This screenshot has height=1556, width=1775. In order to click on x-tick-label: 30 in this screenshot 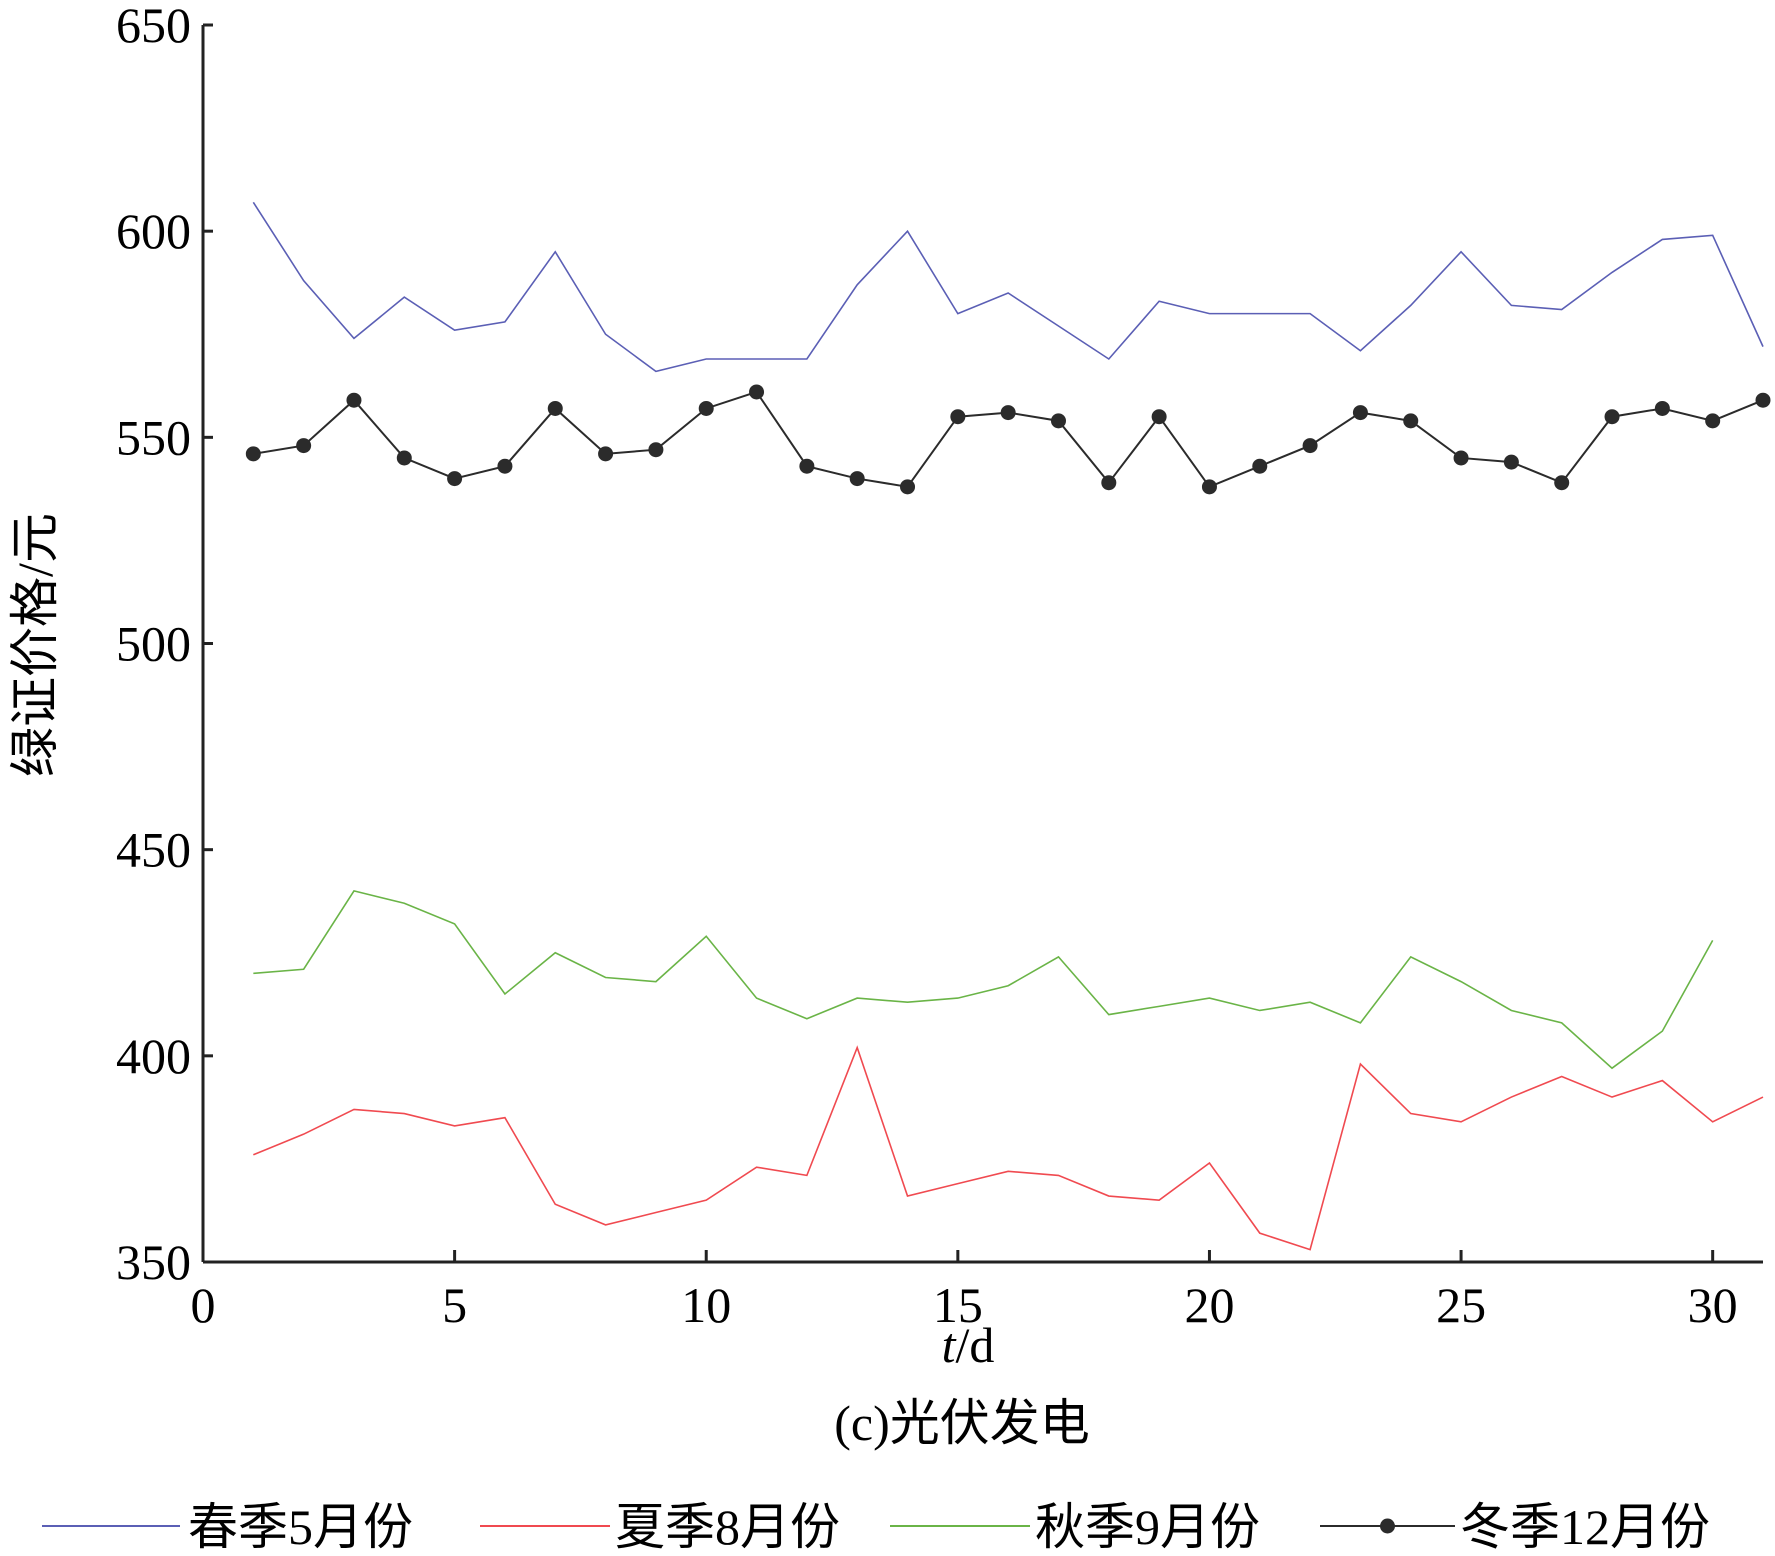, I will do `click(1713, 1305)`.